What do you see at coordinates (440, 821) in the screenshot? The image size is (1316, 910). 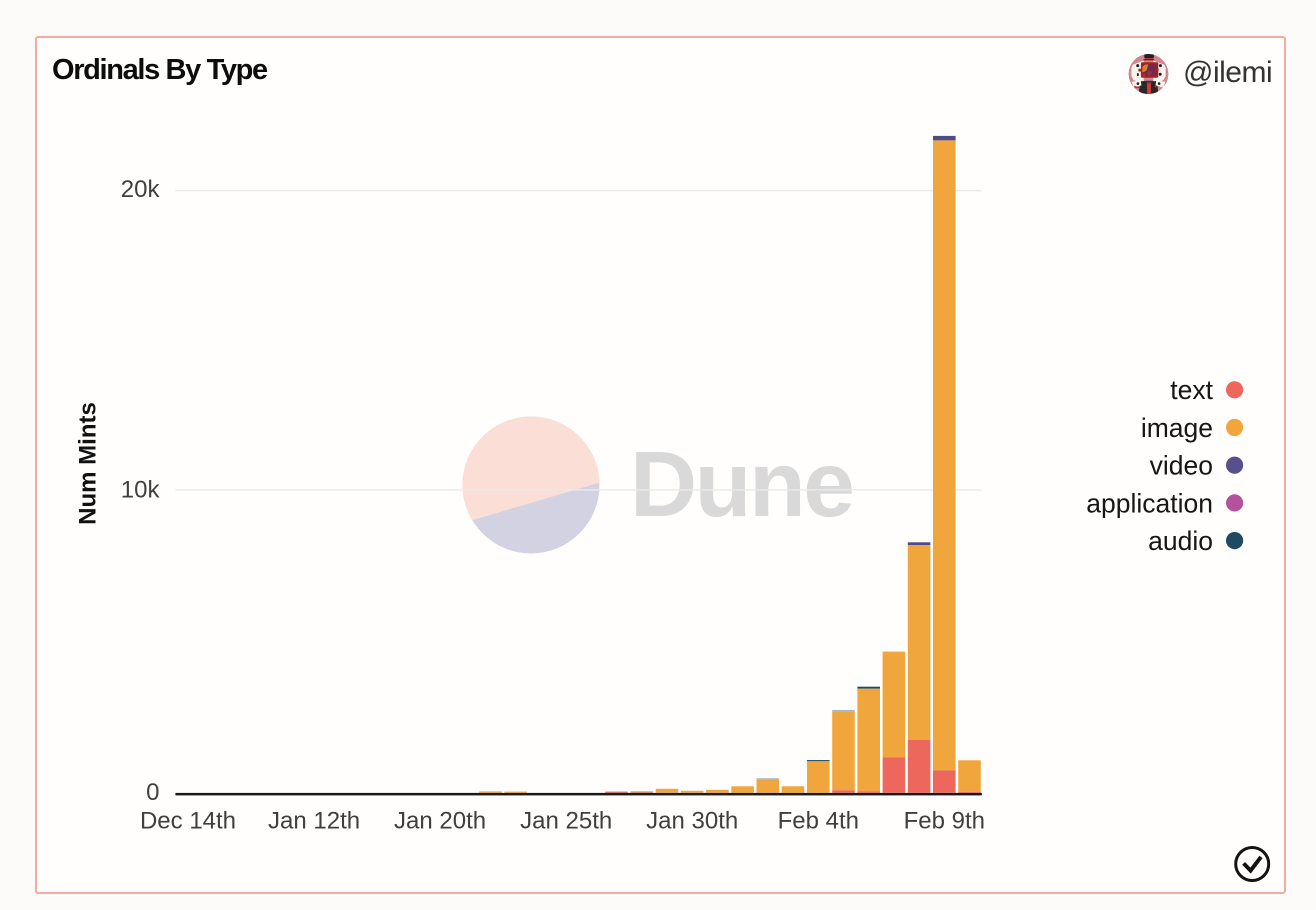 I see `svg-text: Jan 20th` at bounding box center [440, 821].